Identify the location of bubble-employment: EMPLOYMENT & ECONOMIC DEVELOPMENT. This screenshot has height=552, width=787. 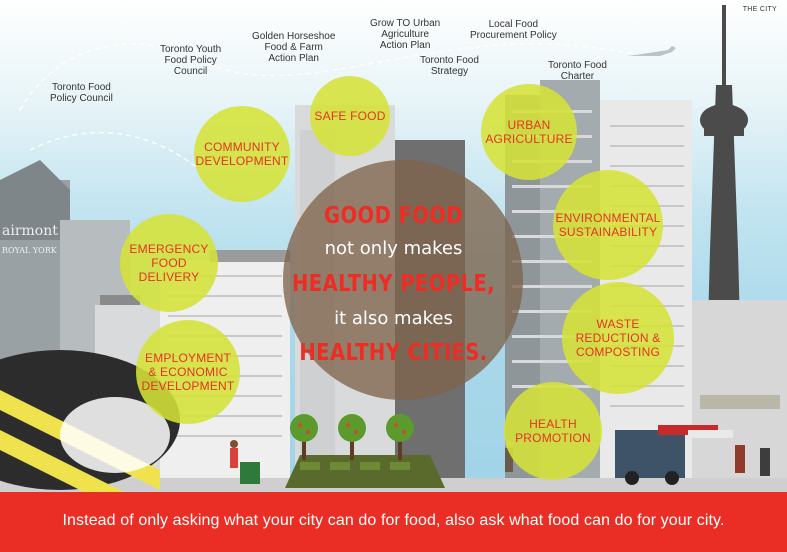
(188, 372).